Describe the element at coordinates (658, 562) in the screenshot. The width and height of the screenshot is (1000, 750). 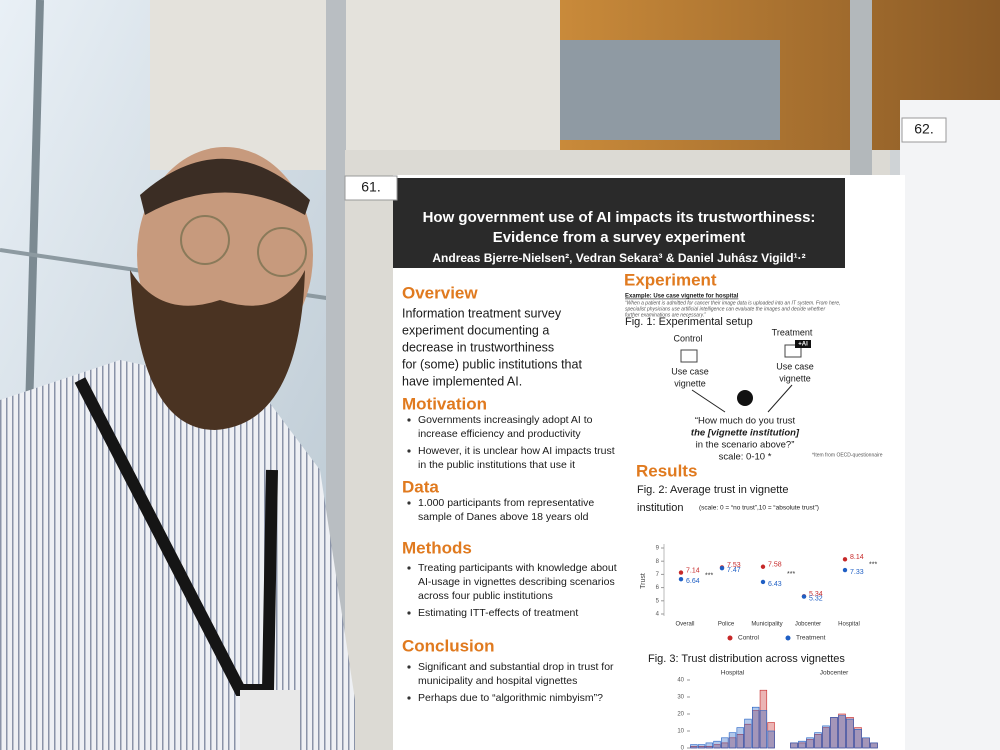
I see `y-tick-label: 8` at that location.